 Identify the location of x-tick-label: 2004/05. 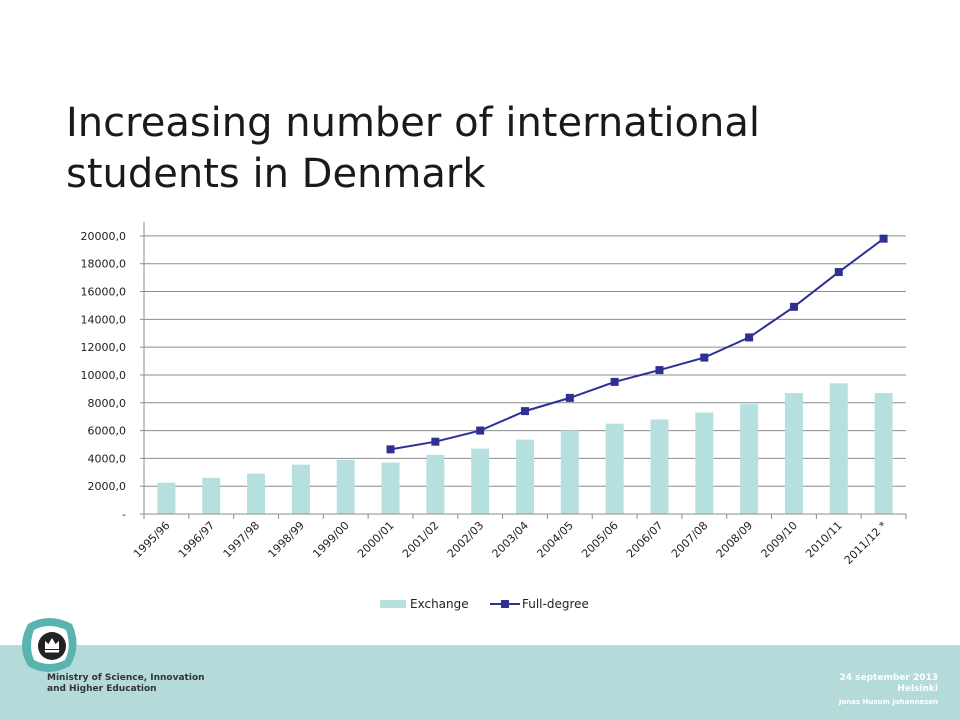
(555, 540).